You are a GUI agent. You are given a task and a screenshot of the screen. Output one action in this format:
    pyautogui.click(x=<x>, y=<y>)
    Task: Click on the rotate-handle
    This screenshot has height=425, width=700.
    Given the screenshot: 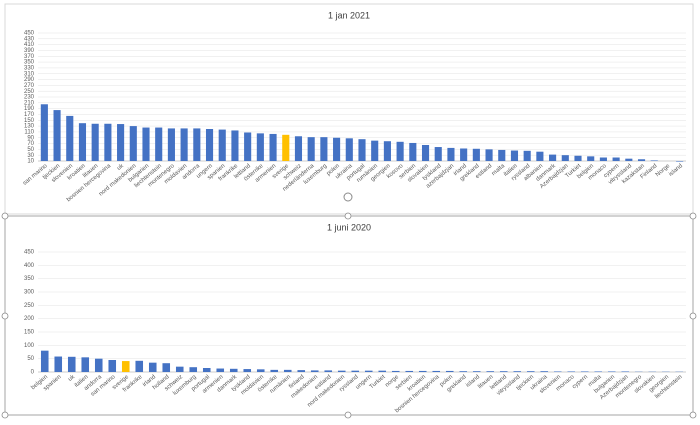 What is the action you would take?
    pyautogui.click(x=348, y=197)
    